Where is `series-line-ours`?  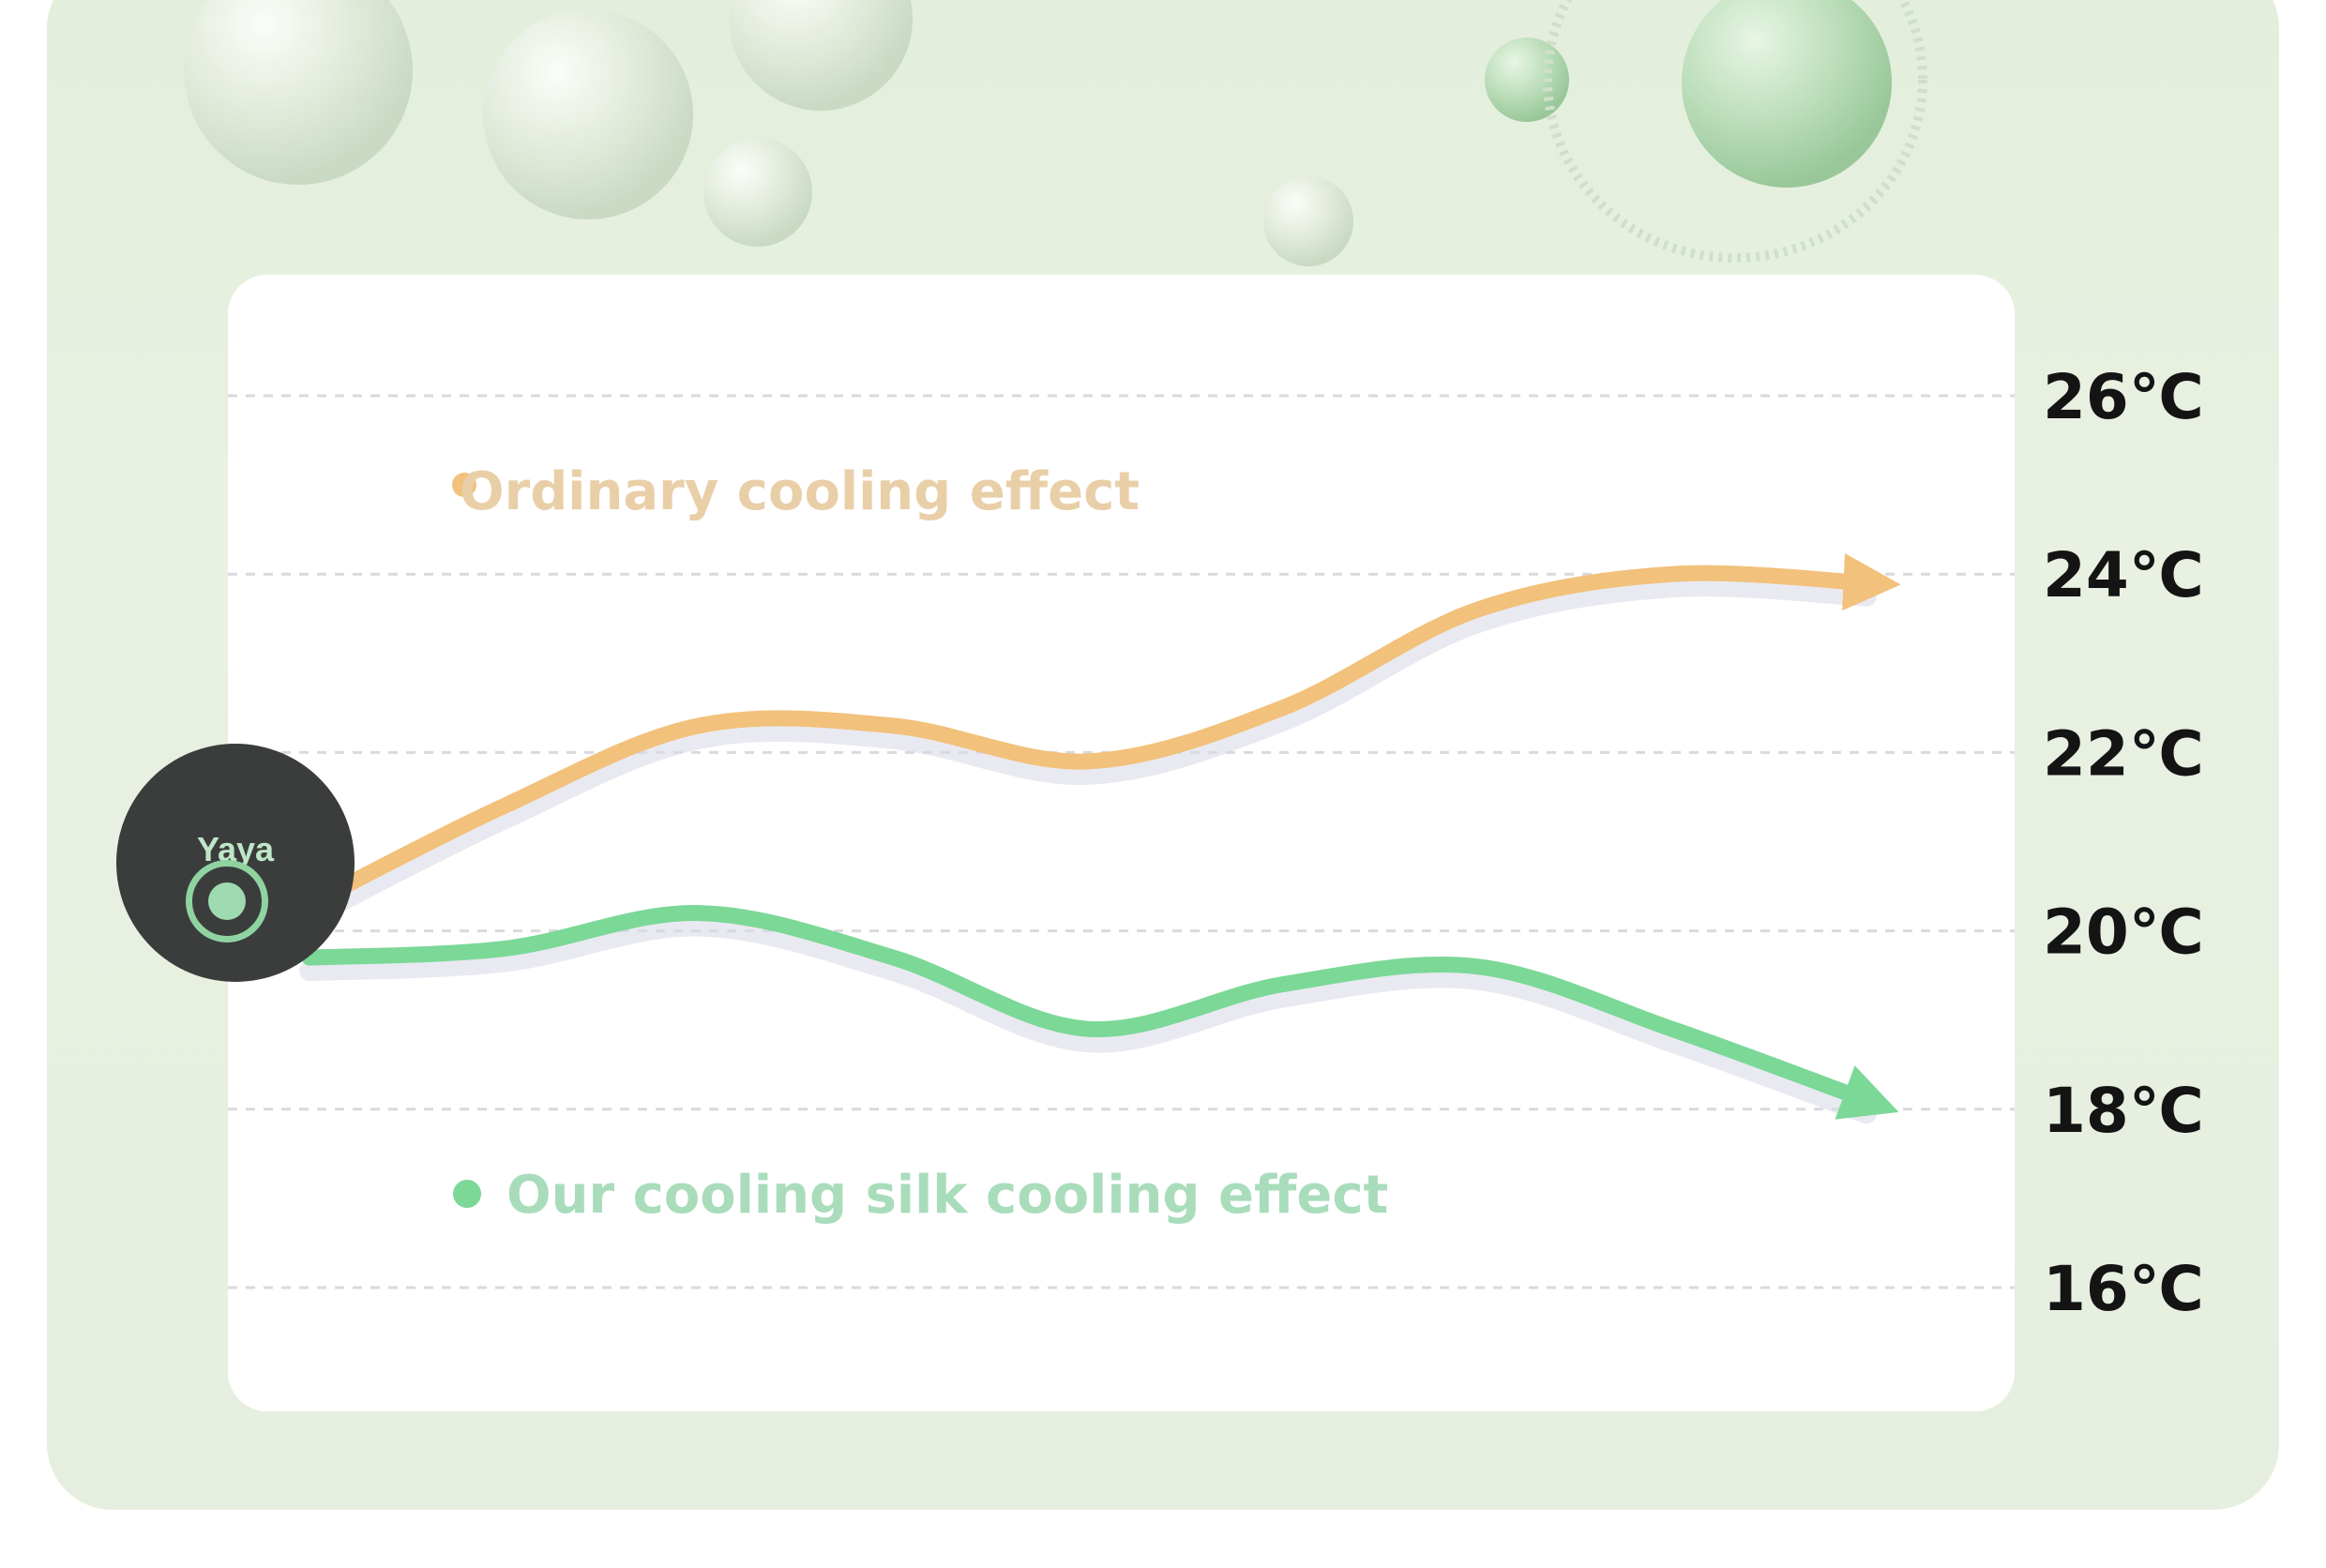
series-line-ours is located at coordinates (1100, 1013).